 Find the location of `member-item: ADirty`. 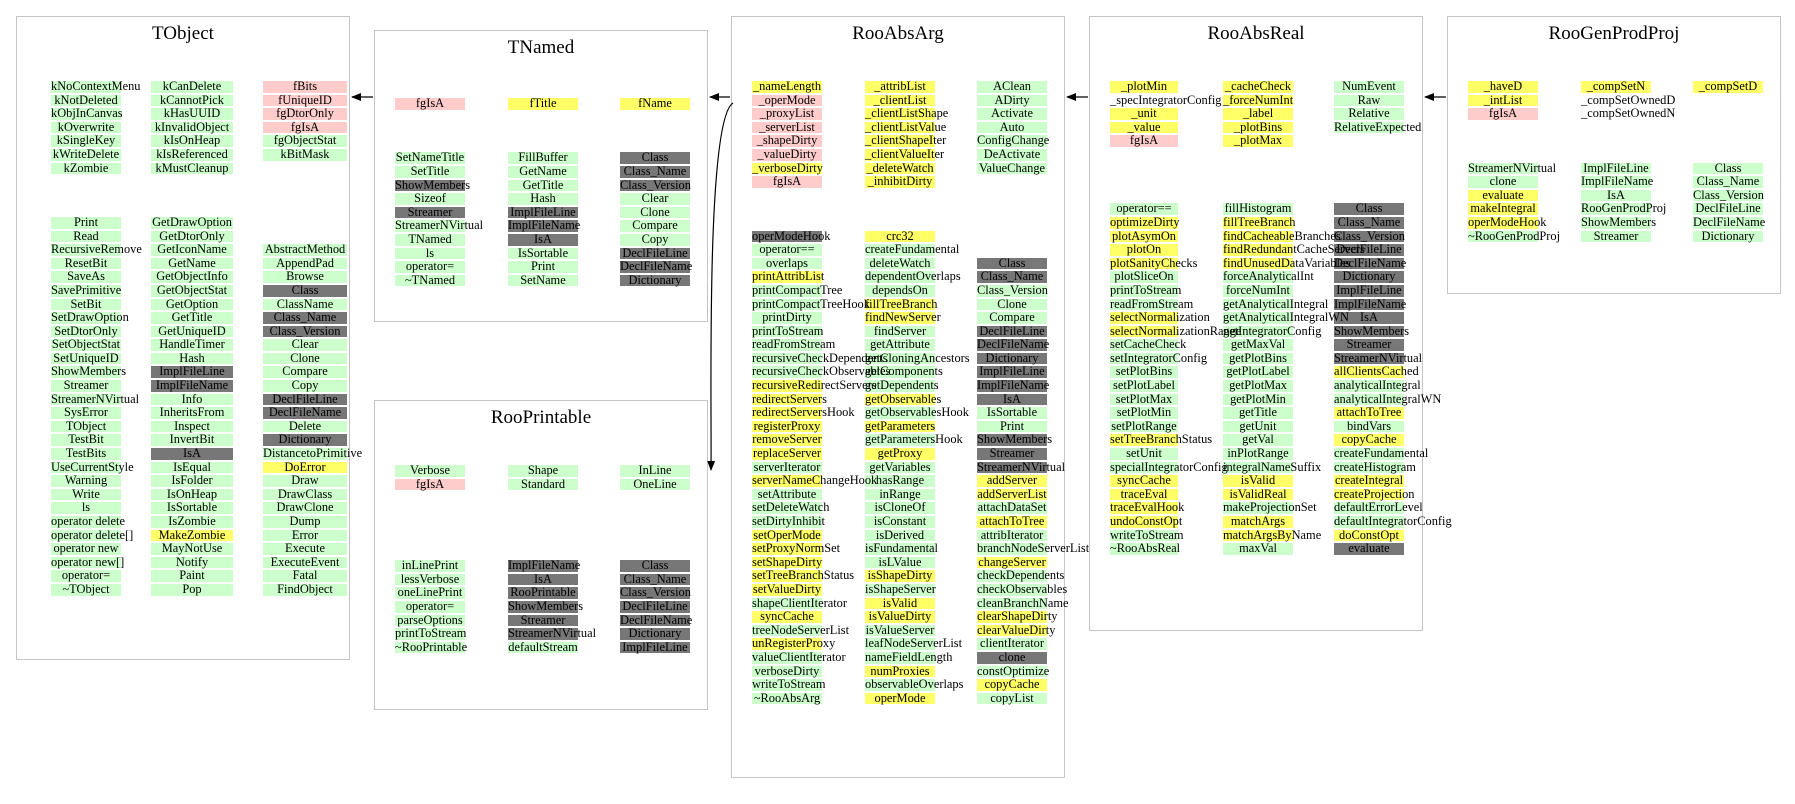

member-item: ADirty is located at coordinates (1012, 100).